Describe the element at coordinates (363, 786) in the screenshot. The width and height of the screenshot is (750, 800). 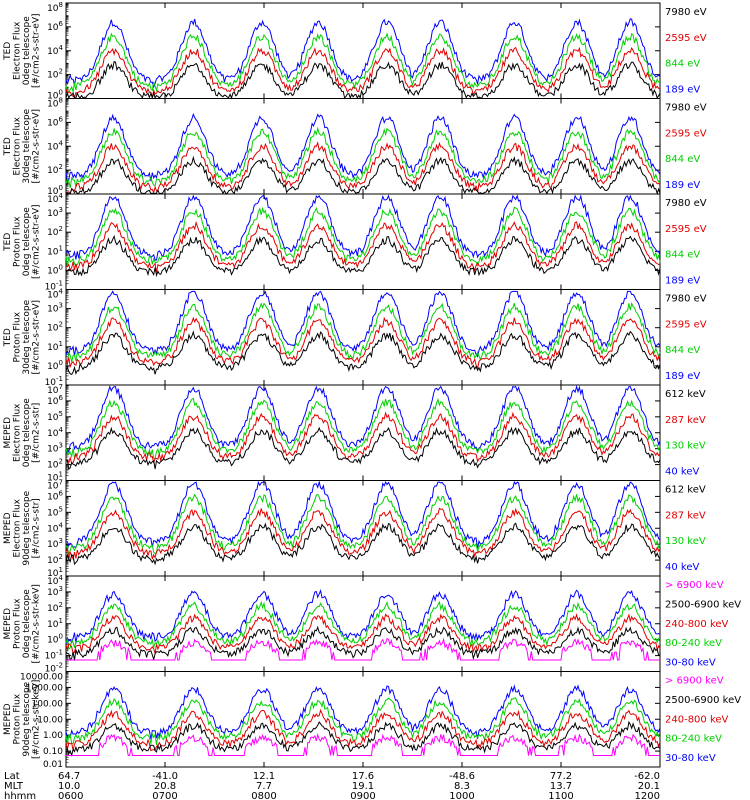
I see `x-mlt-label: 19.1` at that location.